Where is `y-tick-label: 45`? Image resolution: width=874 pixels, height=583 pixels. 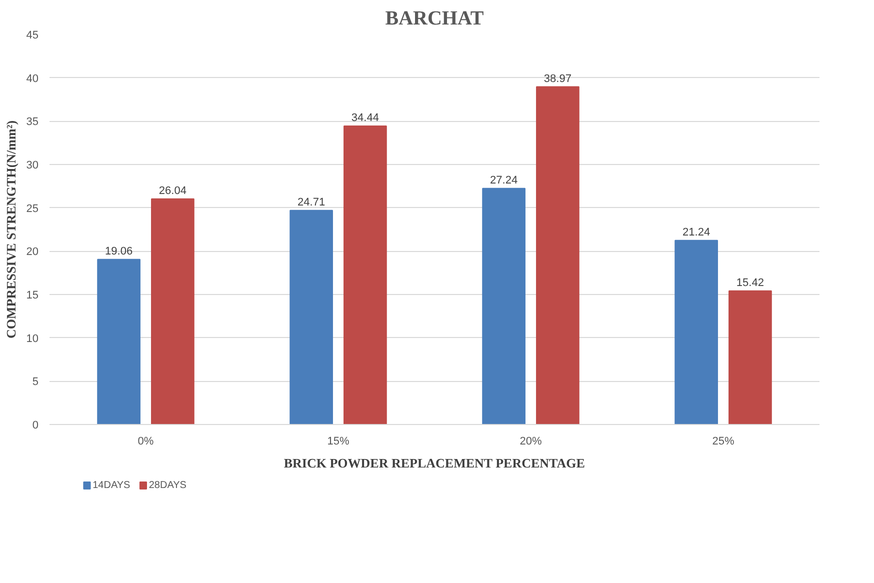 y-tick-label: 45 is located at coordinates (32, 36).